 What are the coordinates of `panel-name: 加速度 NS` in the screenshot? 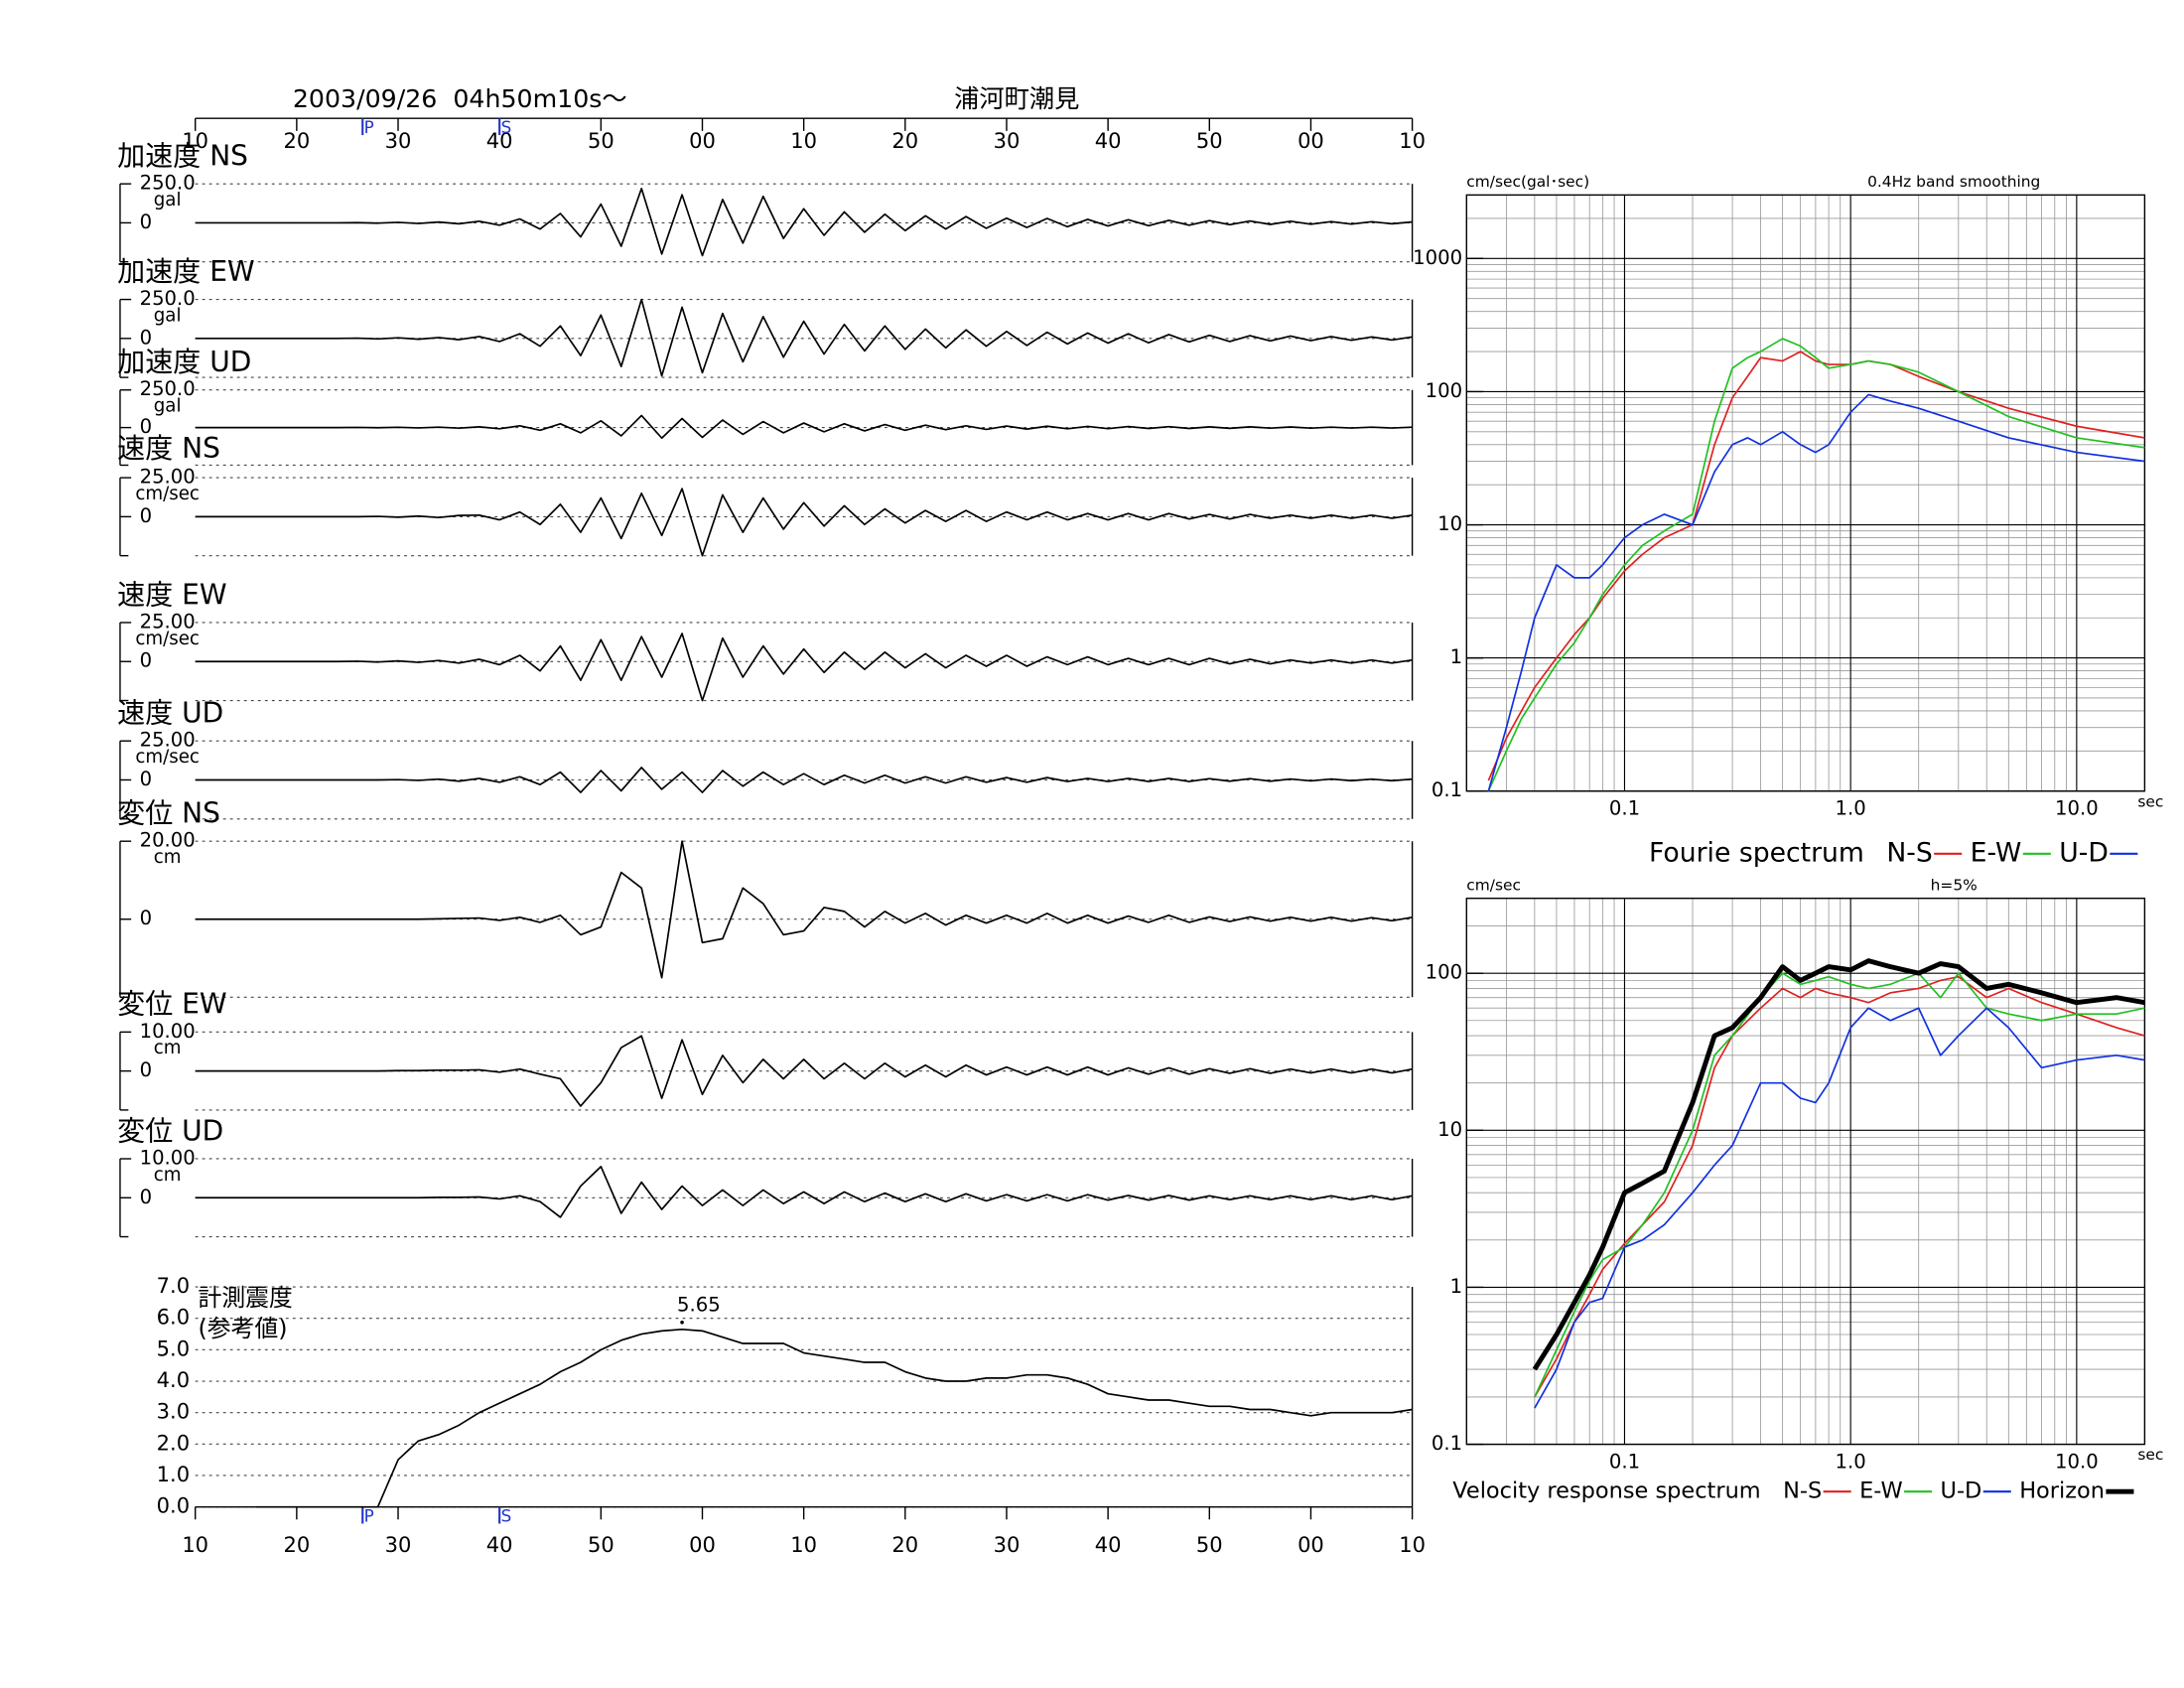 It's located at (182, 155).